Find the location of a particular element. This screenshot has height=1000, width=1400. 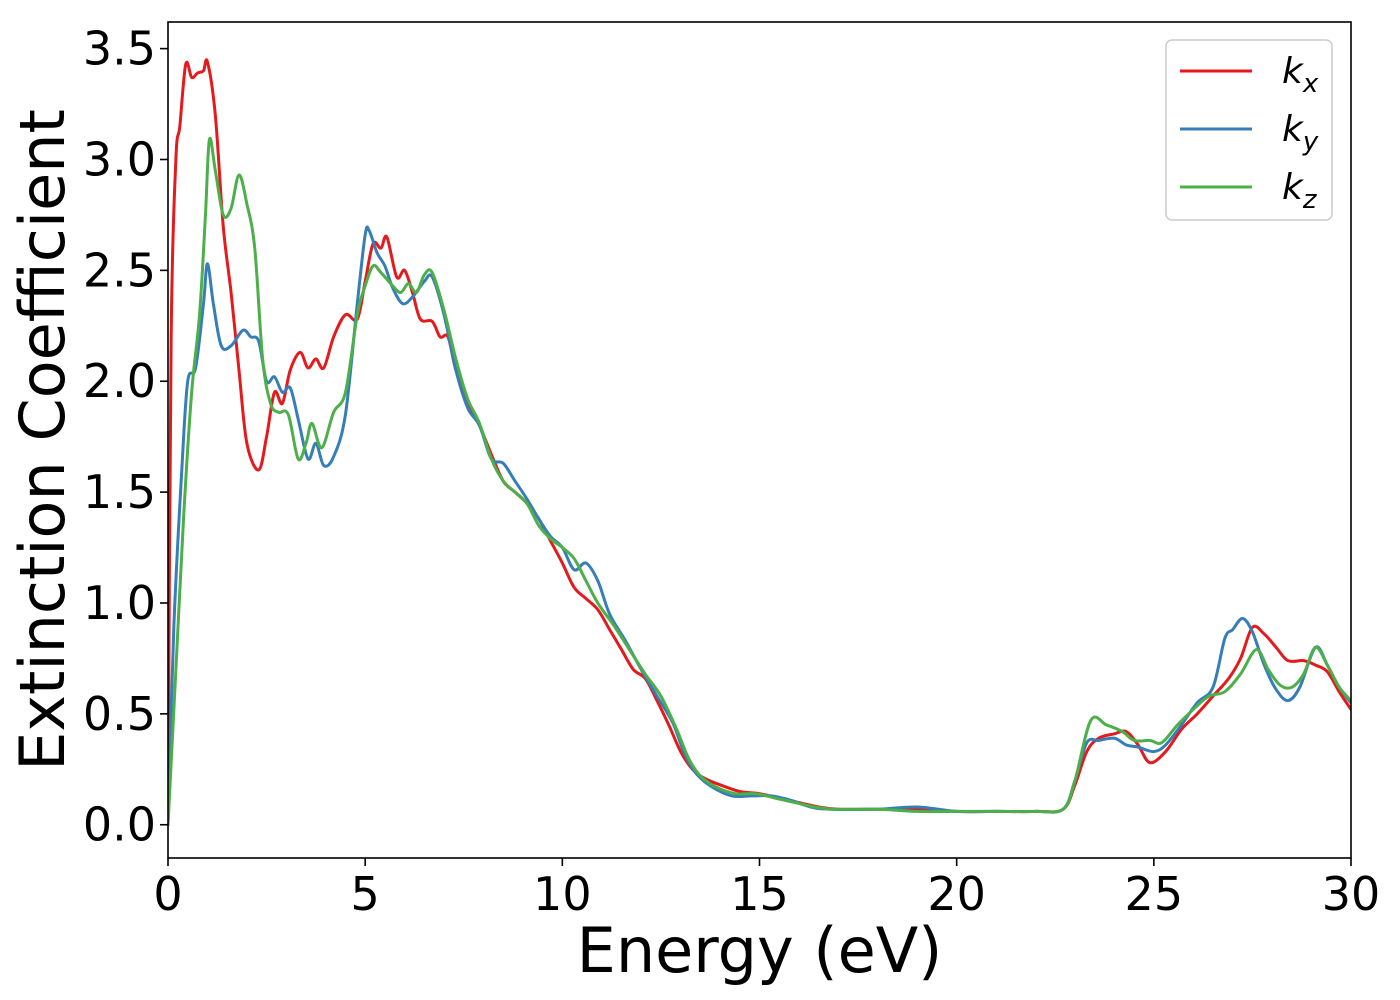

legend-label-kz: kz is located at coordinates (1300, 191).